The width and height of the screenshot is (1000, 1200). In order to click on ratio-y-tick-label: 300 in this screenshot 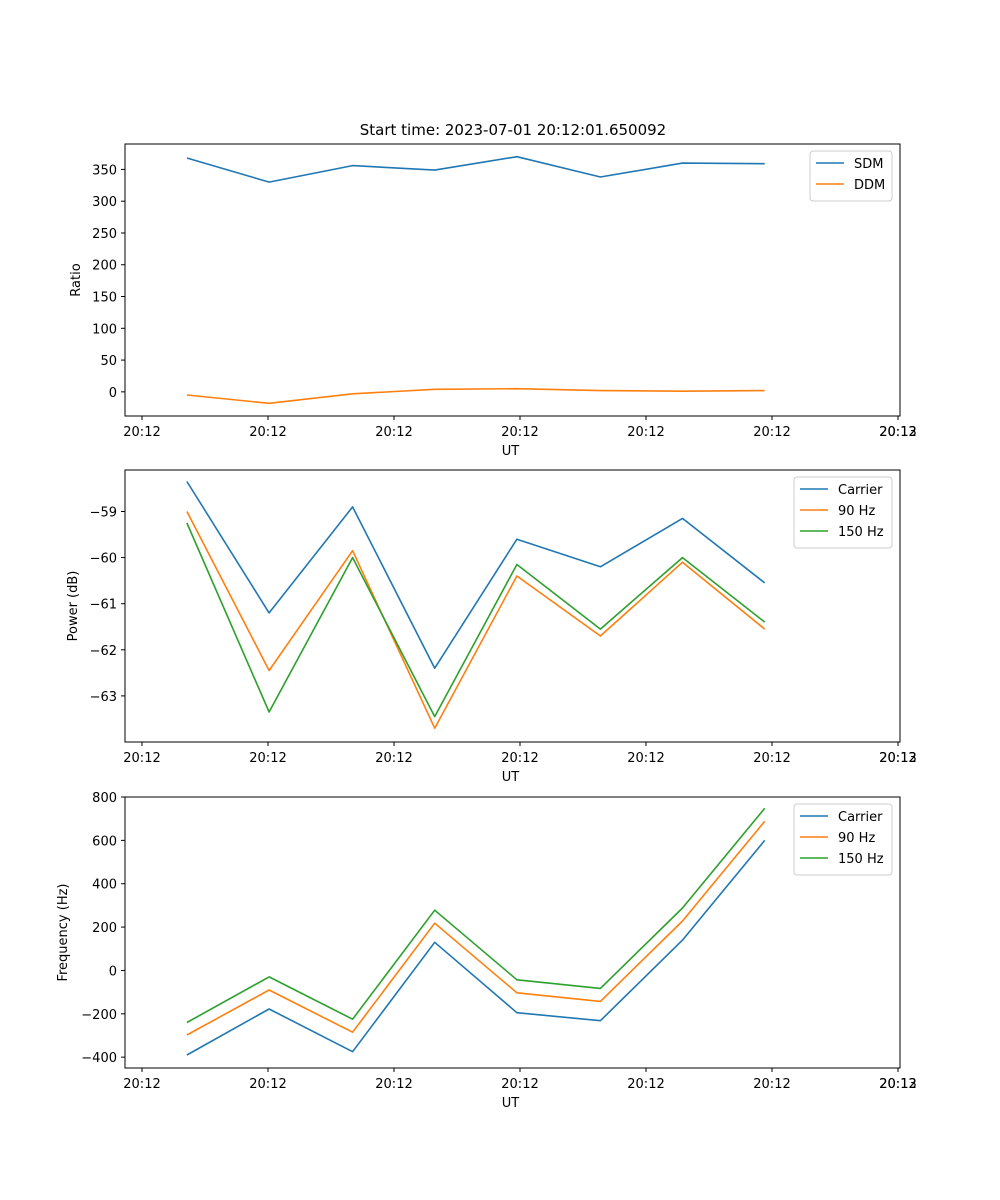, I will do `click(104, 202)`.